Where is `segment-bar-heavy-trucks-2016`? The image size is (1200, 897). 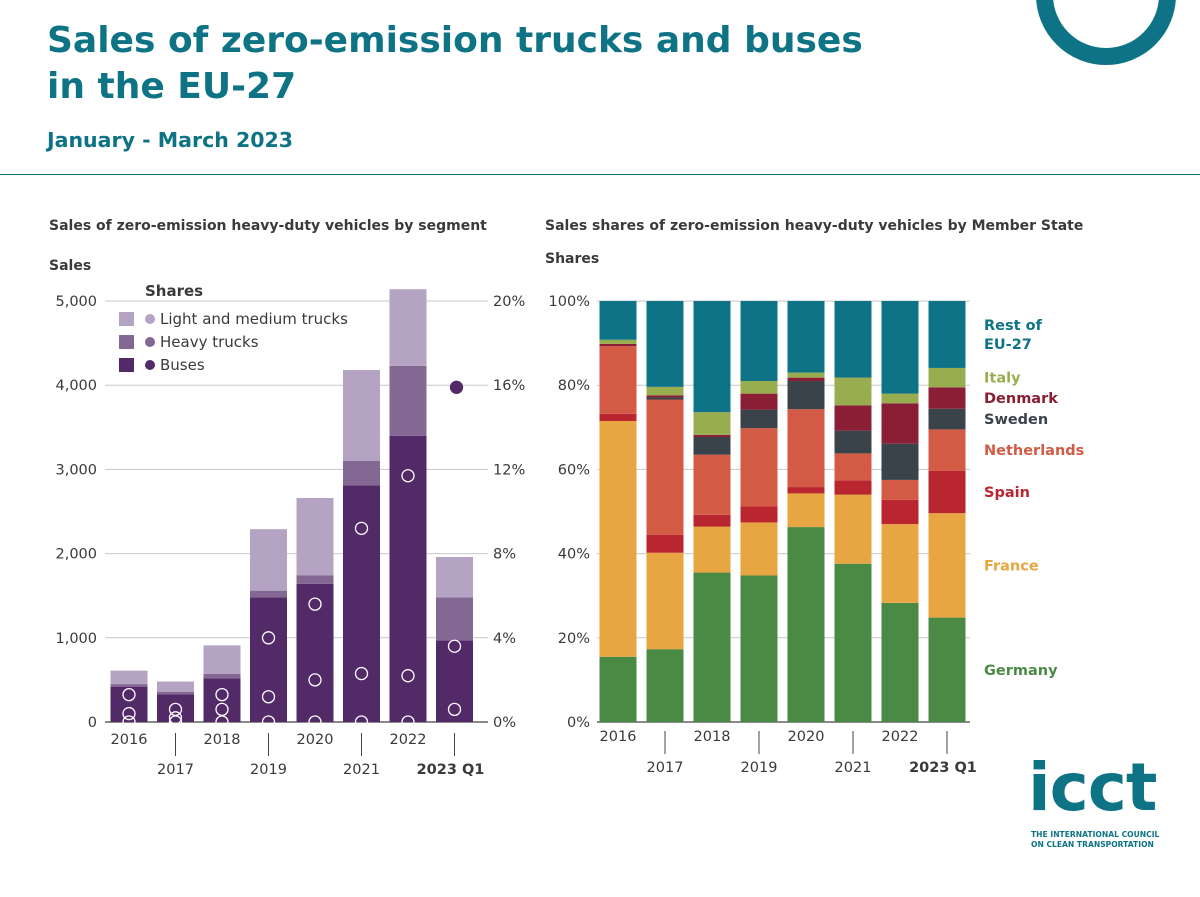 segment-bar-heavy-trucks-2016 is located at coordinates (129, 685).